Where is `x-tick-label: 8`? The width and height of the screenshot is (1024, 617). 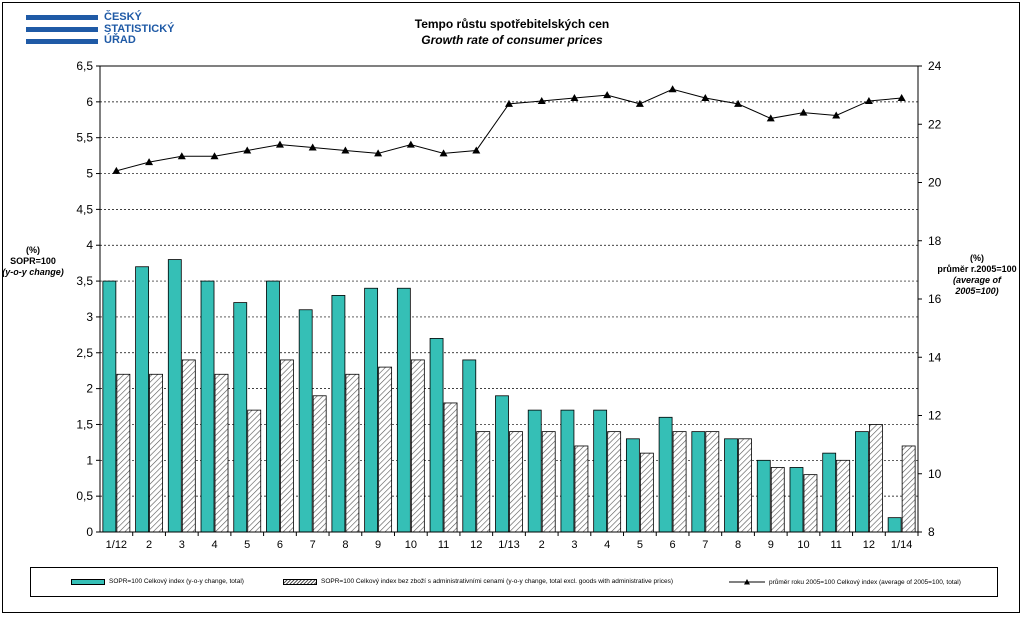 x-tick-label: 8 is located at coordinates (345, 545).